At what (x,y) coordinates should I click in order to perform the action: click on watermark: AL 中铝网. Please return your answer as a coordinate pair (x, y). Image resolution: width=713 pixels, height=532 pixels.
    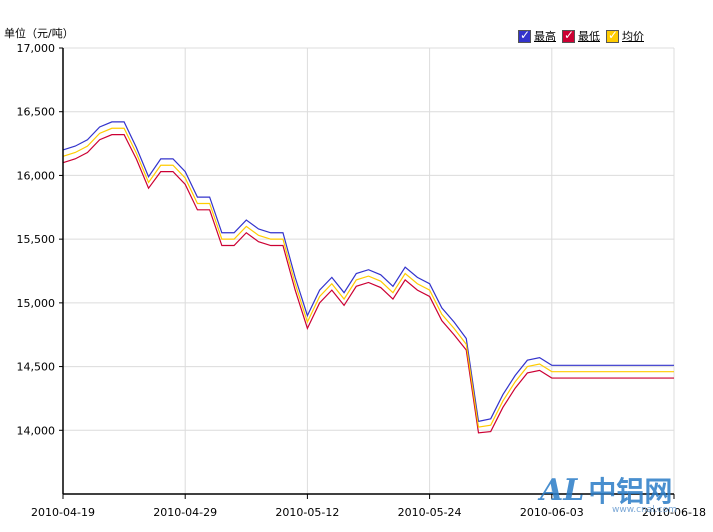
    Looking at the image, I should click on (606, 490).